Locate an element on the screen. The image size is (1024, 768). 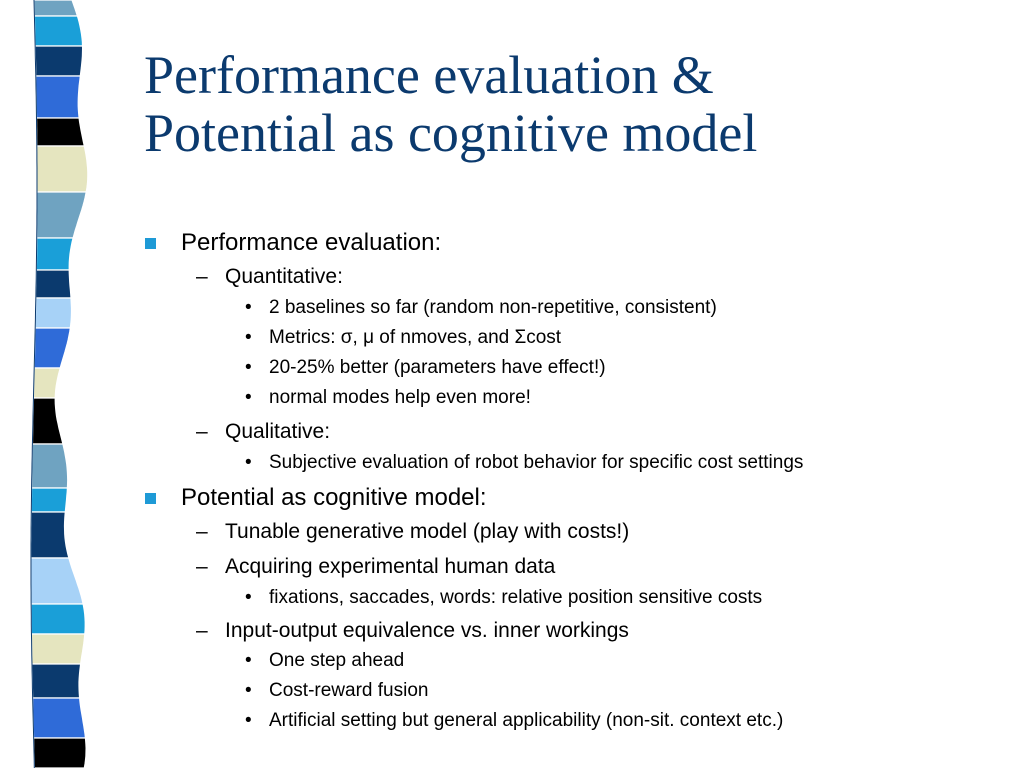
outline-item-text: Qualitative: is located at coordinates (278, 431).